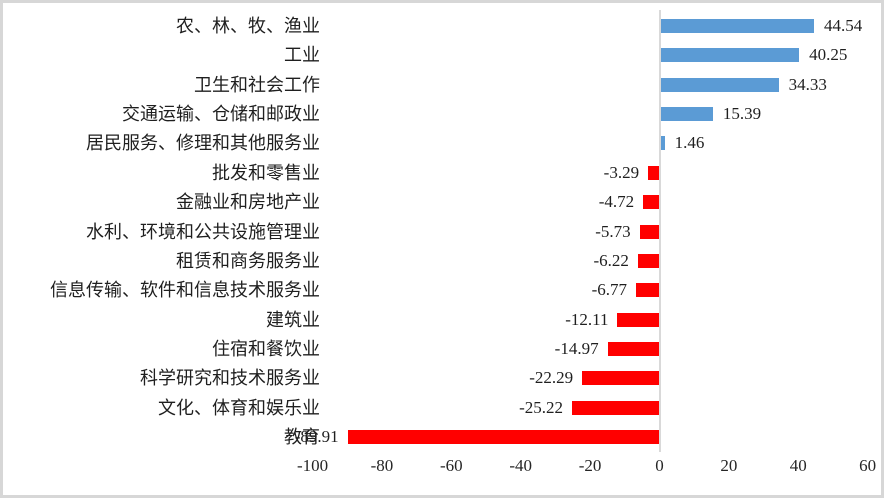 The image size is (884, 498). Describe the element at coordinates (798, 465) in the screenshot. I see `x-axis-tick-label: 40` at that location.